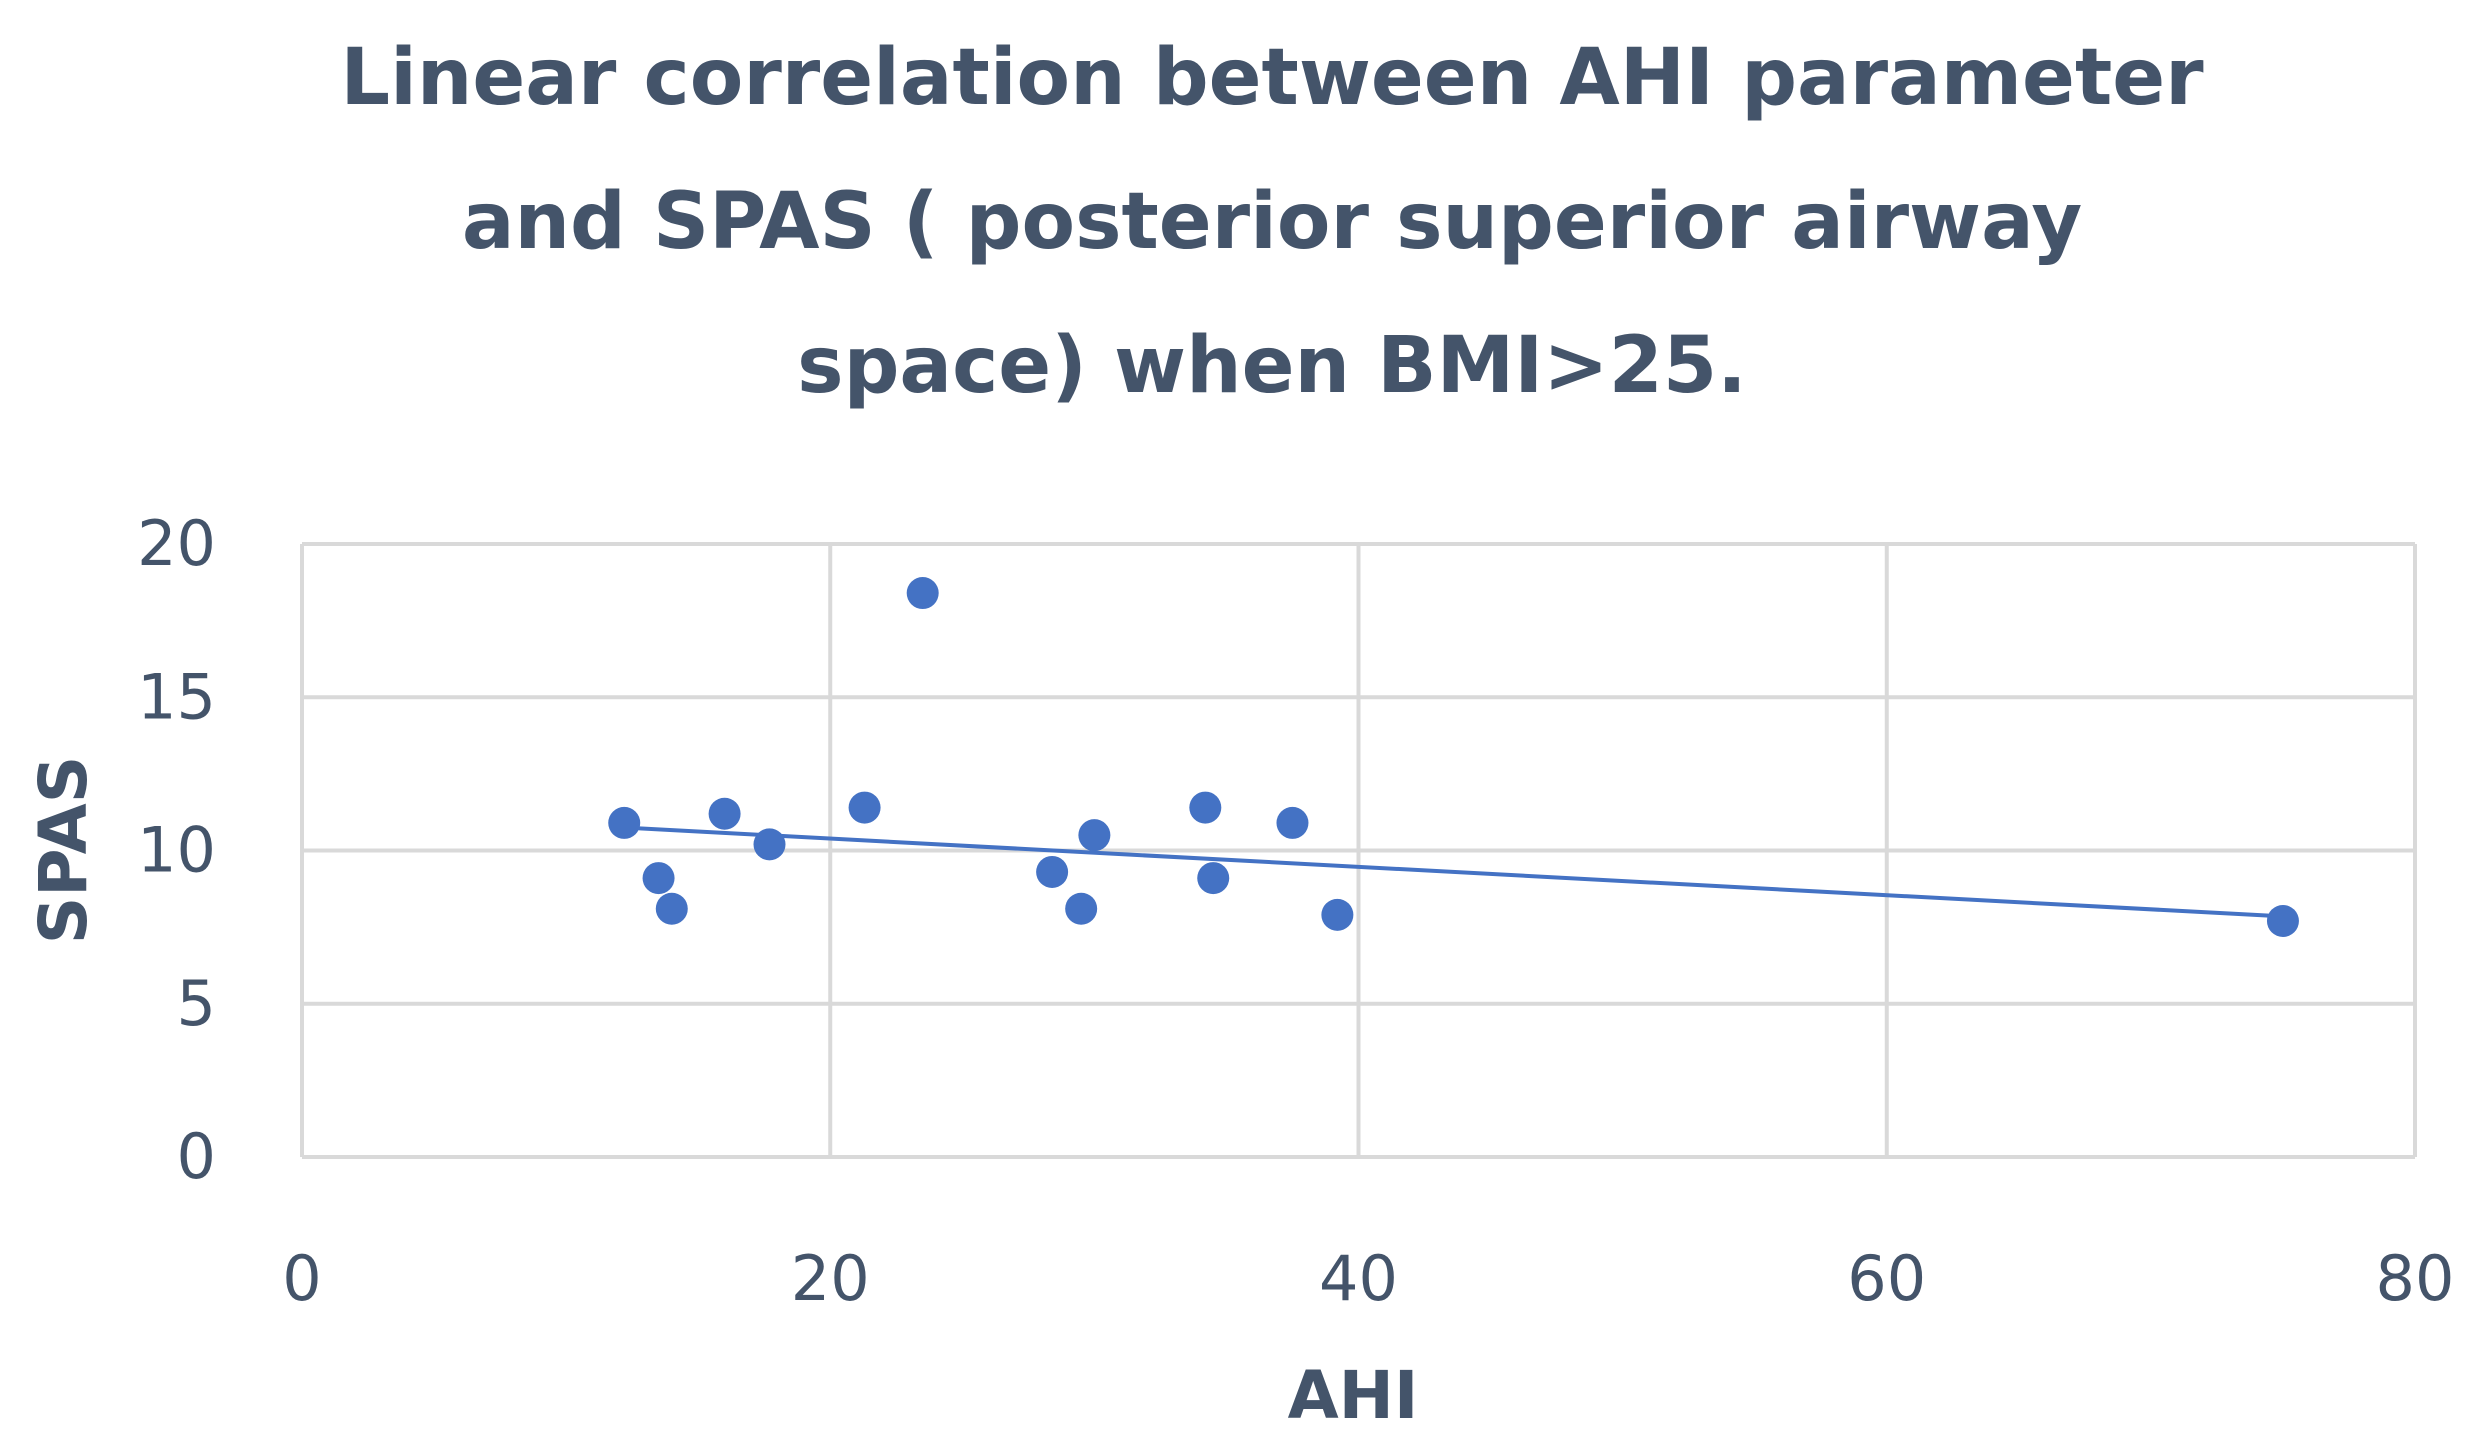 This screenshot has width=2479, height=1448. I want to click on x-axis-ticks: 0 20 40 60 80, so click(1368, 1278).